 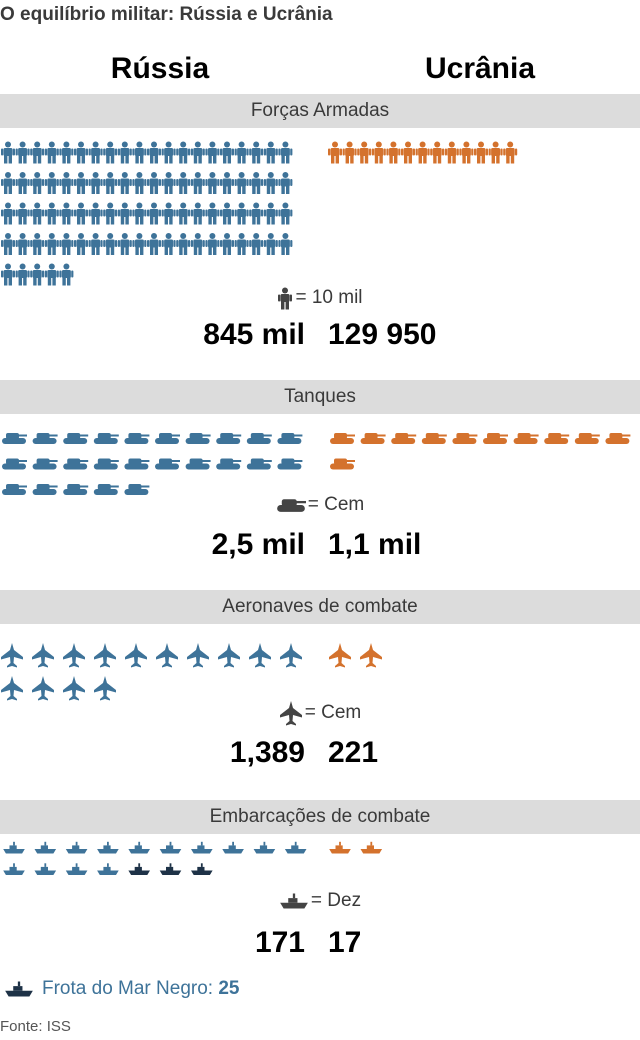 I want to click on soldier-icon, so click(x=285, y=298).